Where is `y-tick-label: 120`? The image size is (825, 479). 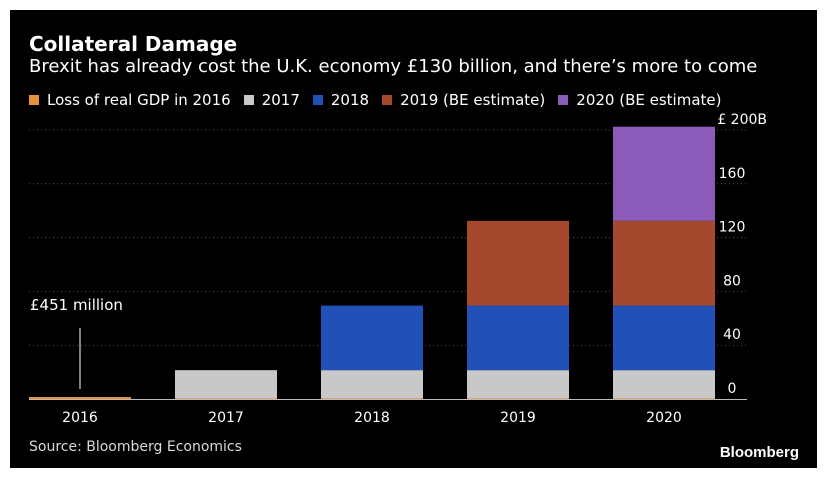 y-tick-label: 120 is located at coordinates (732, 228).